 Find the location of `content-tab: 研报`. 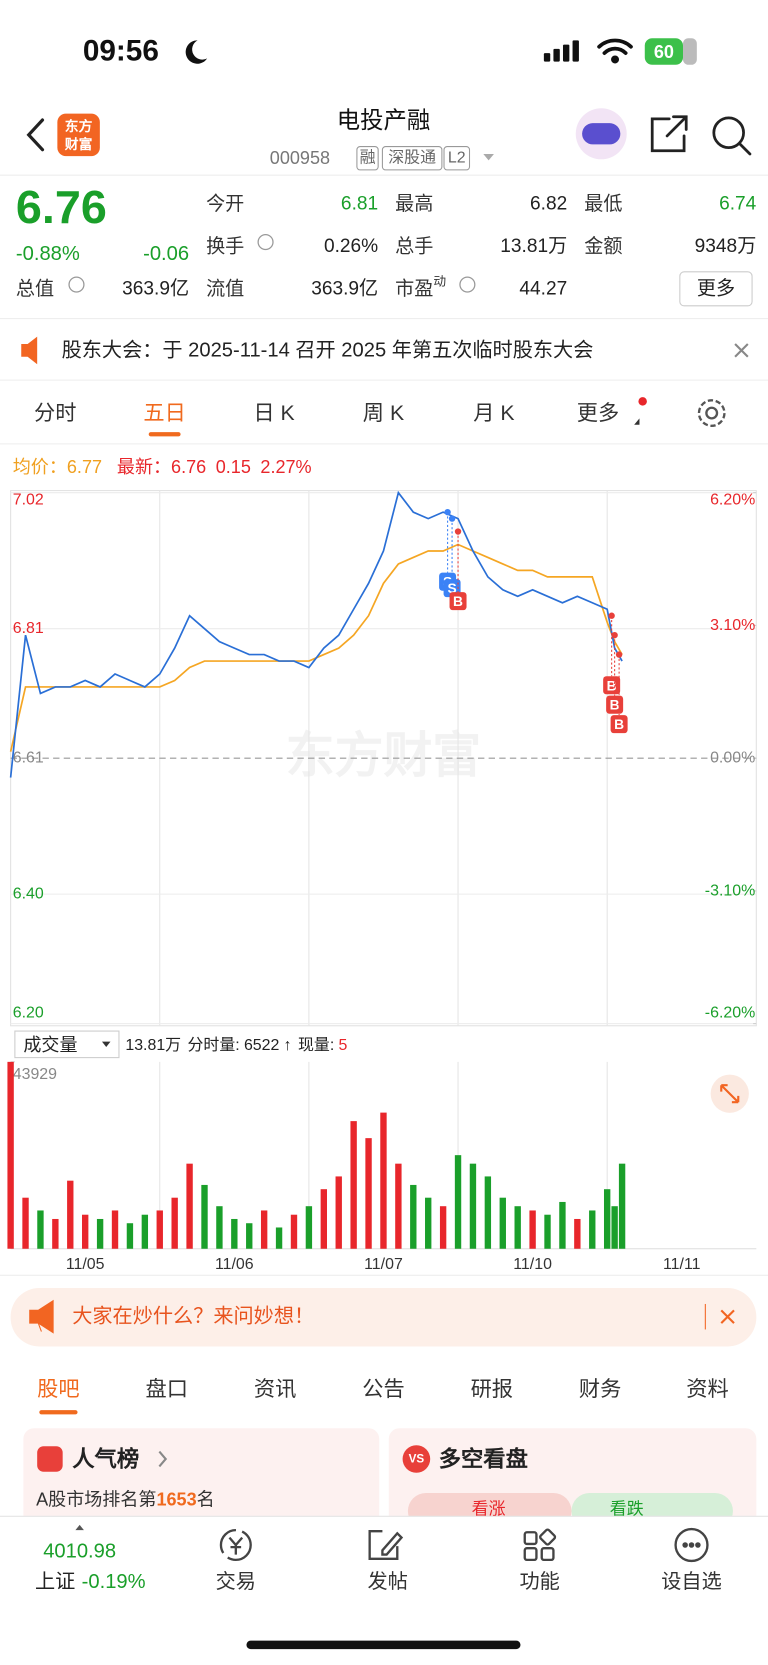

content-tab: 研报 is located at coordinates (492, 1389).